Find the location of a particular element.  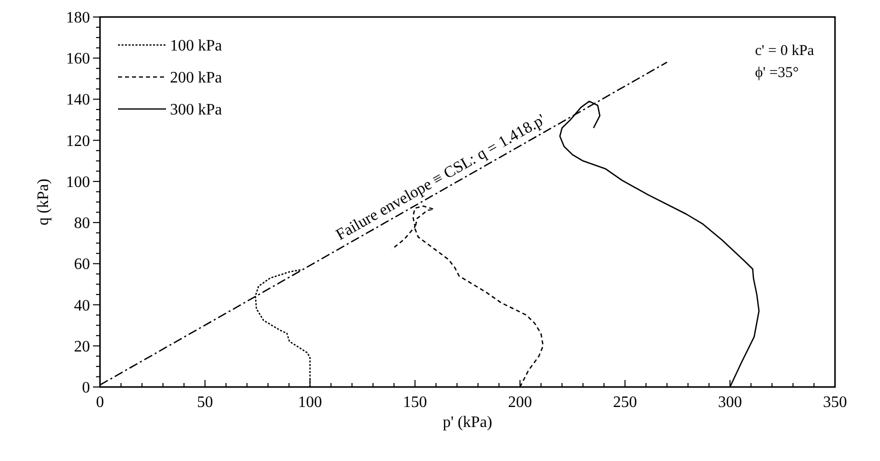

y-tick-label: 140 is located at coordinates (78, 100).